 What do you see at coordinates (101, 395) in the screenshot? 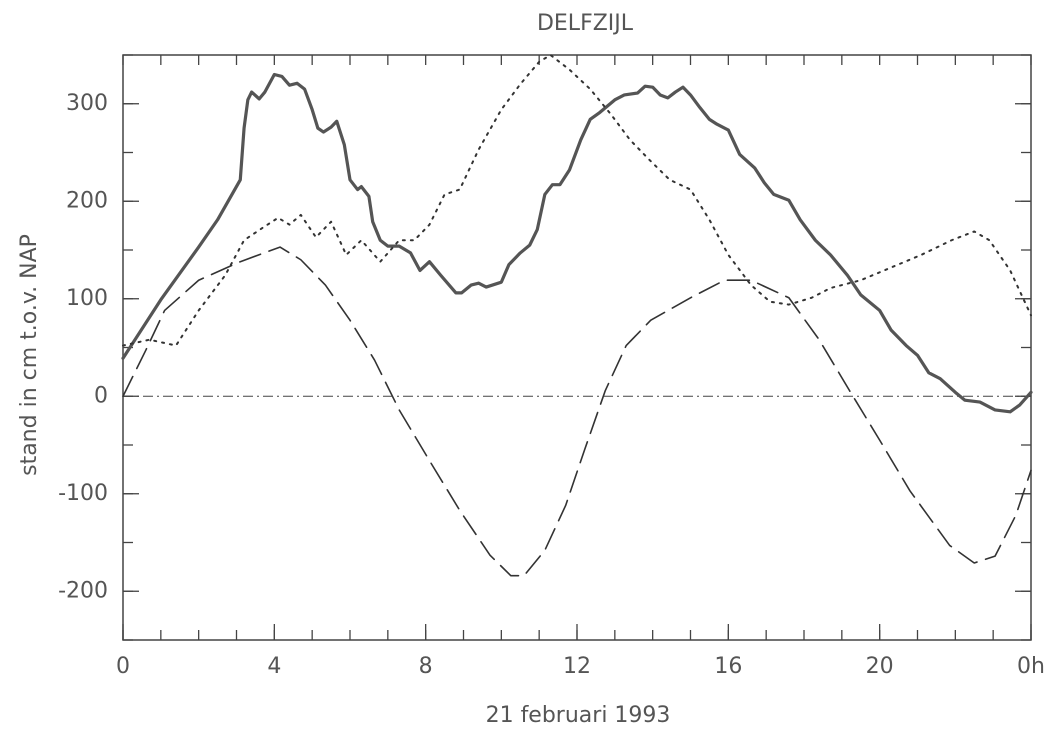
I see `y-tick-label: 0` at bounding box center [101, 395].